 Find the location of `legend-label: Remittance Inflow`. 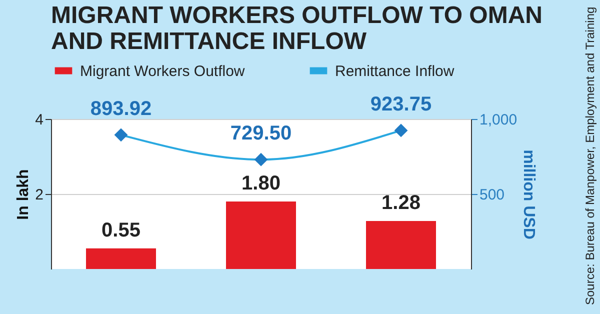

legend-label: Remittance Inflow is located at coordinates (394, 71).